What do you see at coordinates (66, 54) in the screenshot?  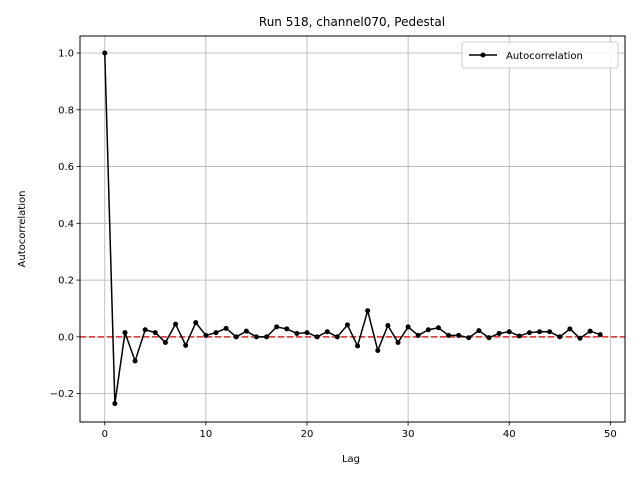 I see `y-tick-label: 1.0` at bounding box center [66, 54].